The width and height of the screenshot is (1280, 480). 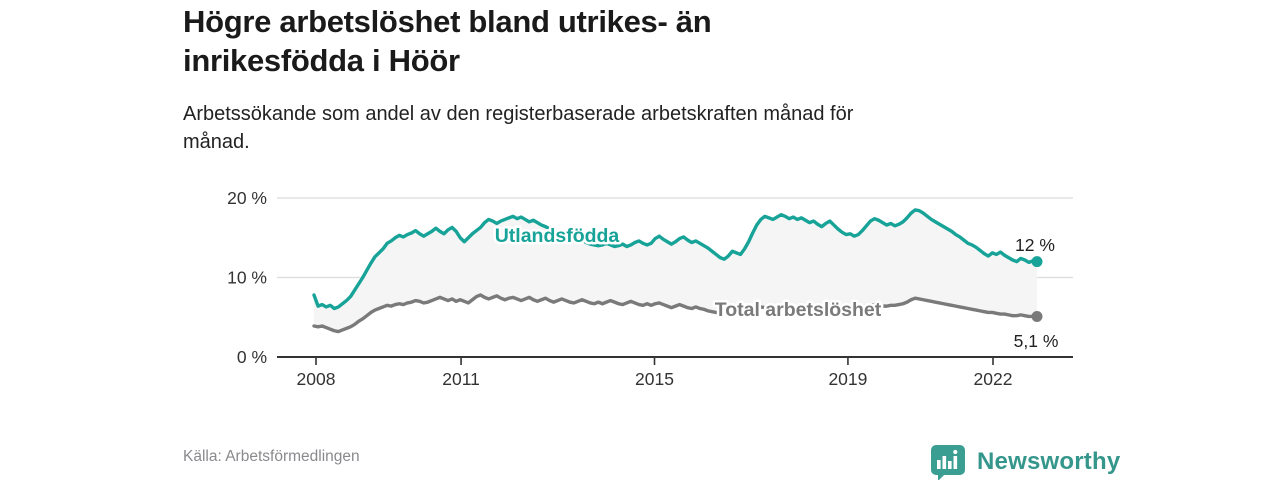 I want to click on x-tick-label-2019: 2019, so click(x=847, y=379).